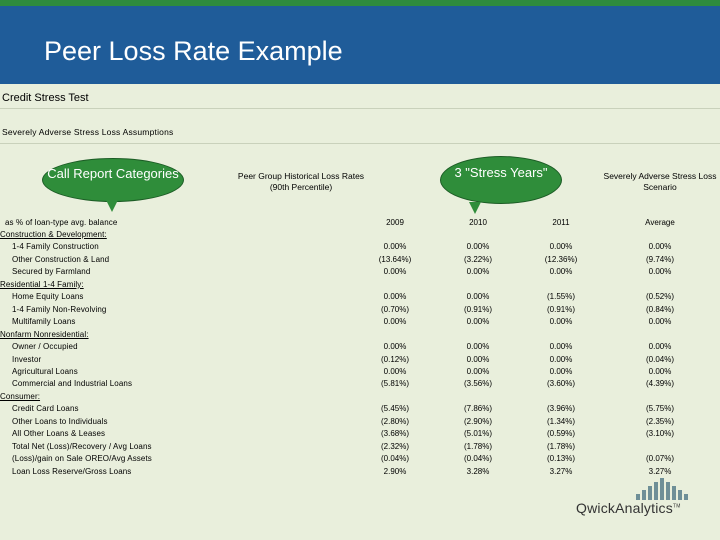 The image size is (720, 540). I want to click on severely-adverse-header: Severely Adverse Stress Loss Scenario, so click(660, 181).